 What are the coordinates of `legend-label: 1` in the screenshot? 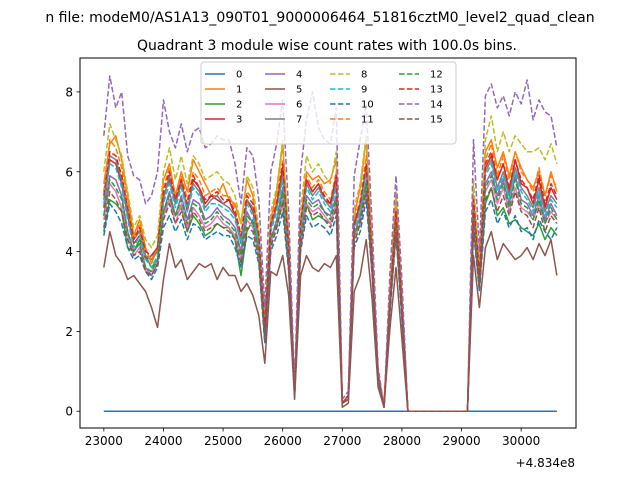 It's located at (239, 90).